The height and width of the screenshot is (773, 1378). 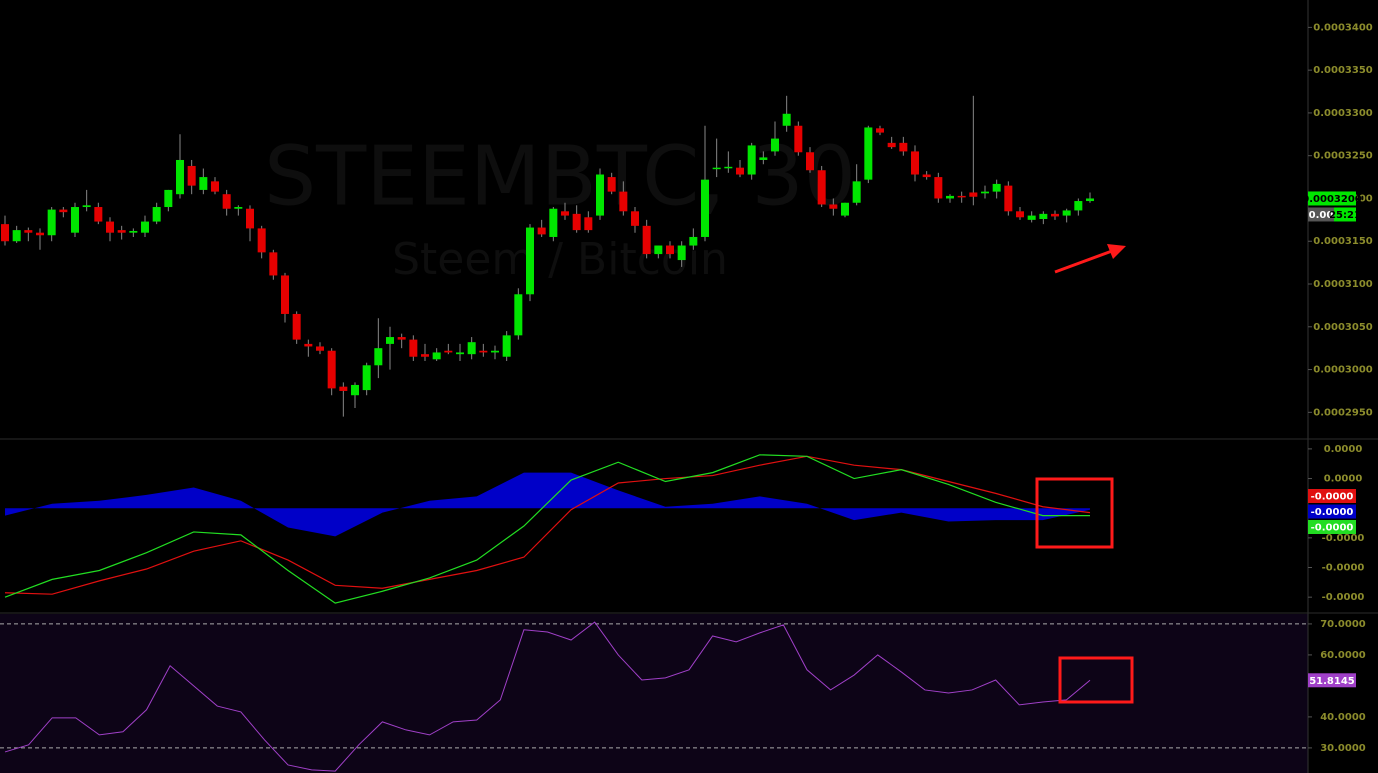 I want to click on value-badge-label: 0.0003200, so click(x=1332, y=199).